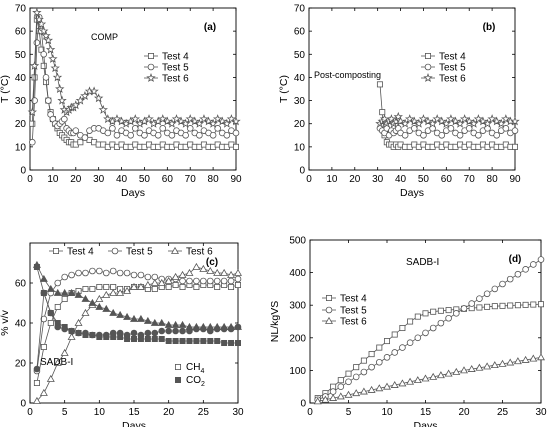 This screenshot has width=550, height=427. I want to click on y-tick-label: 400, so click(297, 273).